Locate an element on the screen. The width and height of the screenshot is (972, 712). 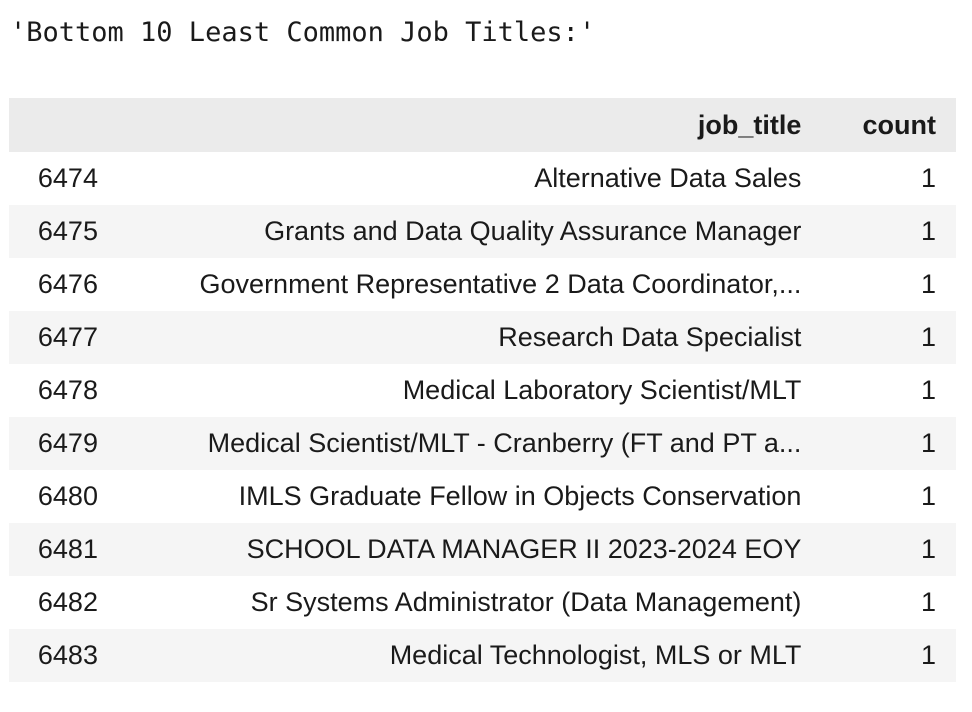
row-index: 6474 is located at coordinates (67, 178).